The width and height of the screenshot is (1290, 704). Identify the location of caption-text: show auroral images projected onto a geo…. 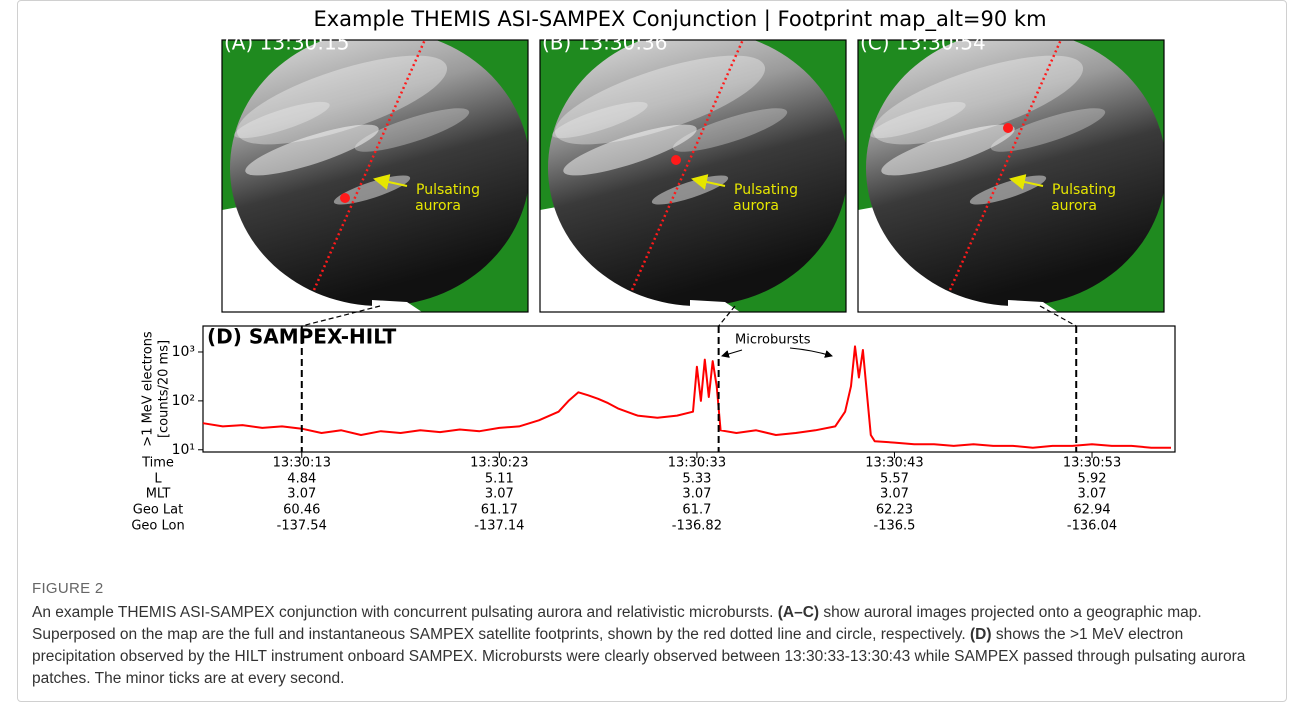
(617, 623).